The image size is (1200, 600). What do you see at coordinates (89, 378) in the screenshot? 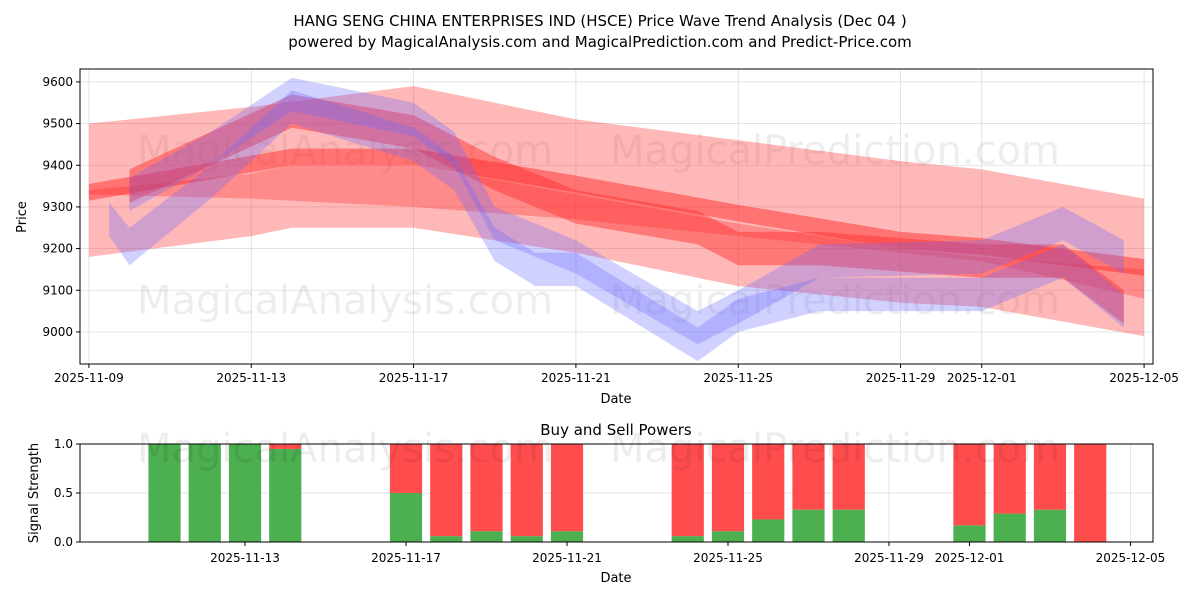
I see `x-tick-label: 2025-11-09` at bounding box center [89, 378].